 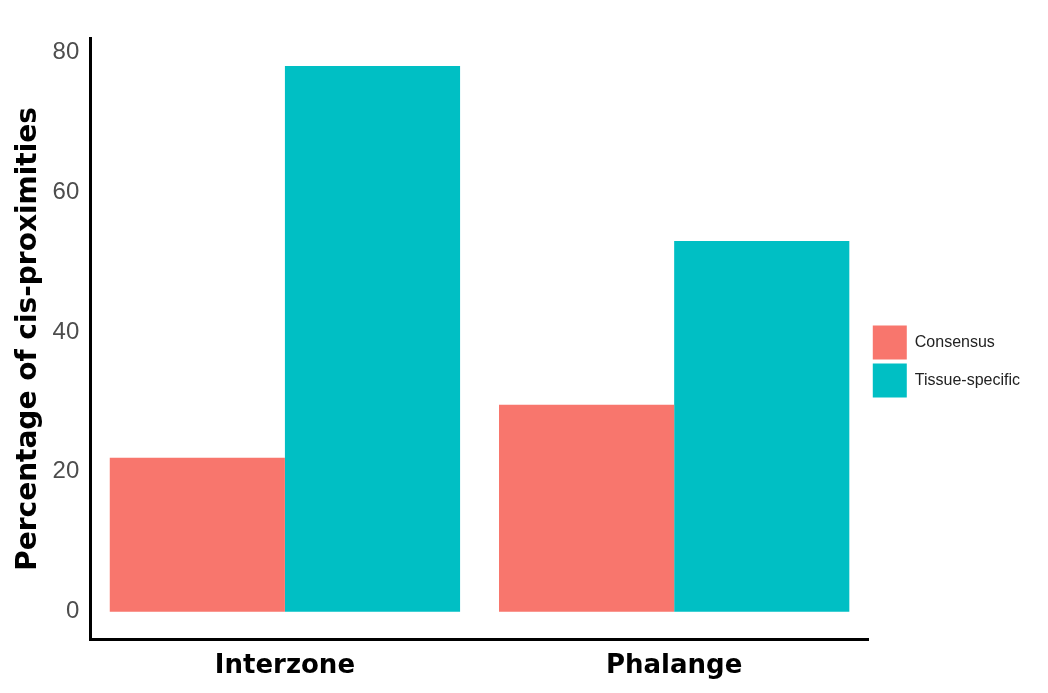 What do you see at coordinates (66, 330) in the screenshot?
I see `y-tick-label: 40` at bounding box center [66, 330].